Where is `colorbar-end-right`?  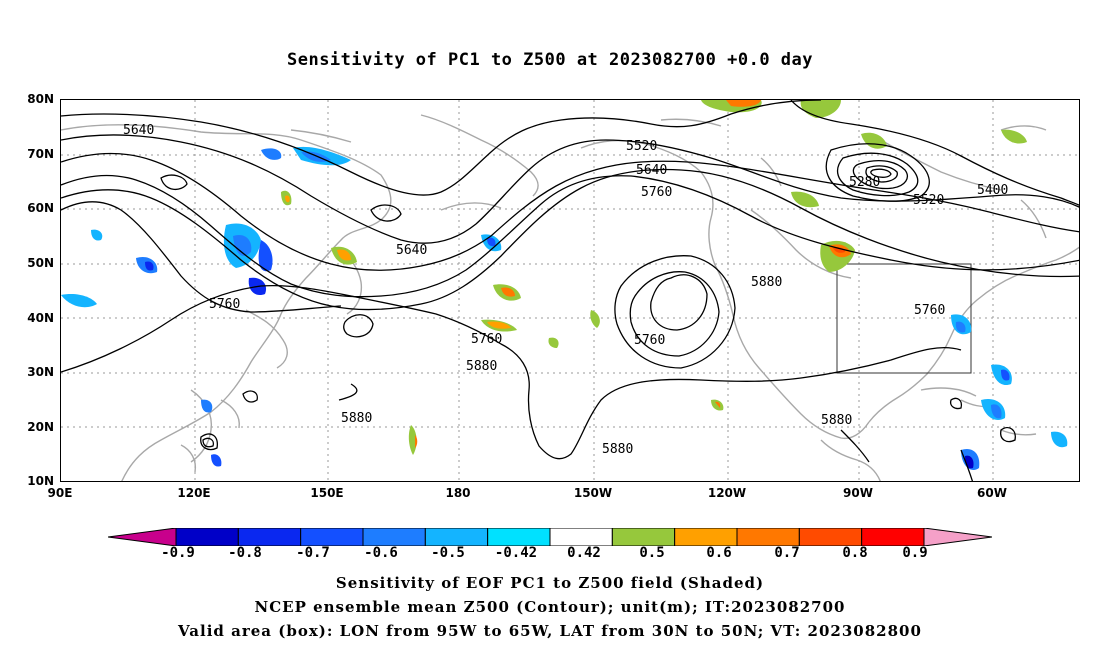 colorbar-end-right is located at coordinates (958, 537).